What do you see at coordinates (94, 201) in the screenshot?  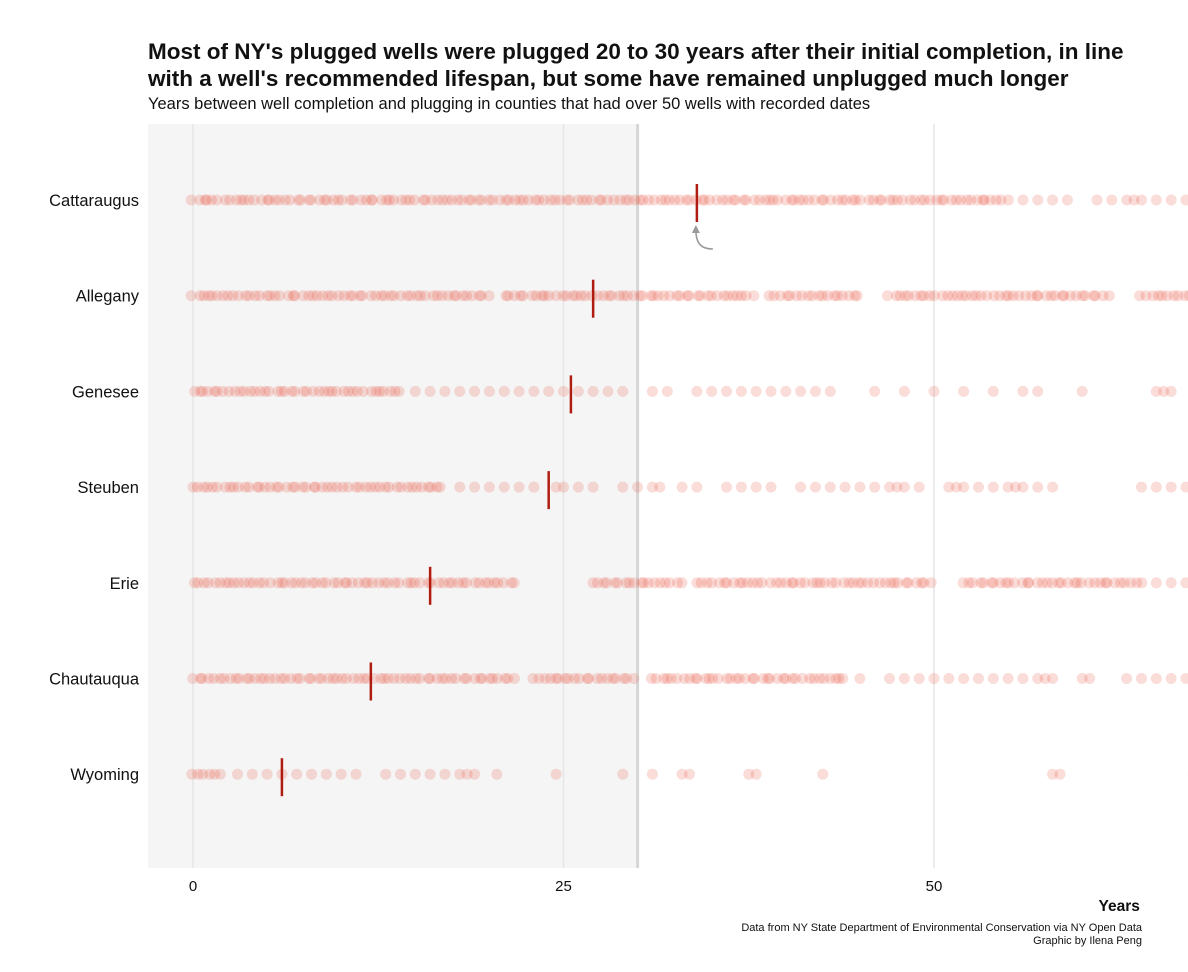 I see `county-label: Cattaraugus` at bounding box center [94, 201].